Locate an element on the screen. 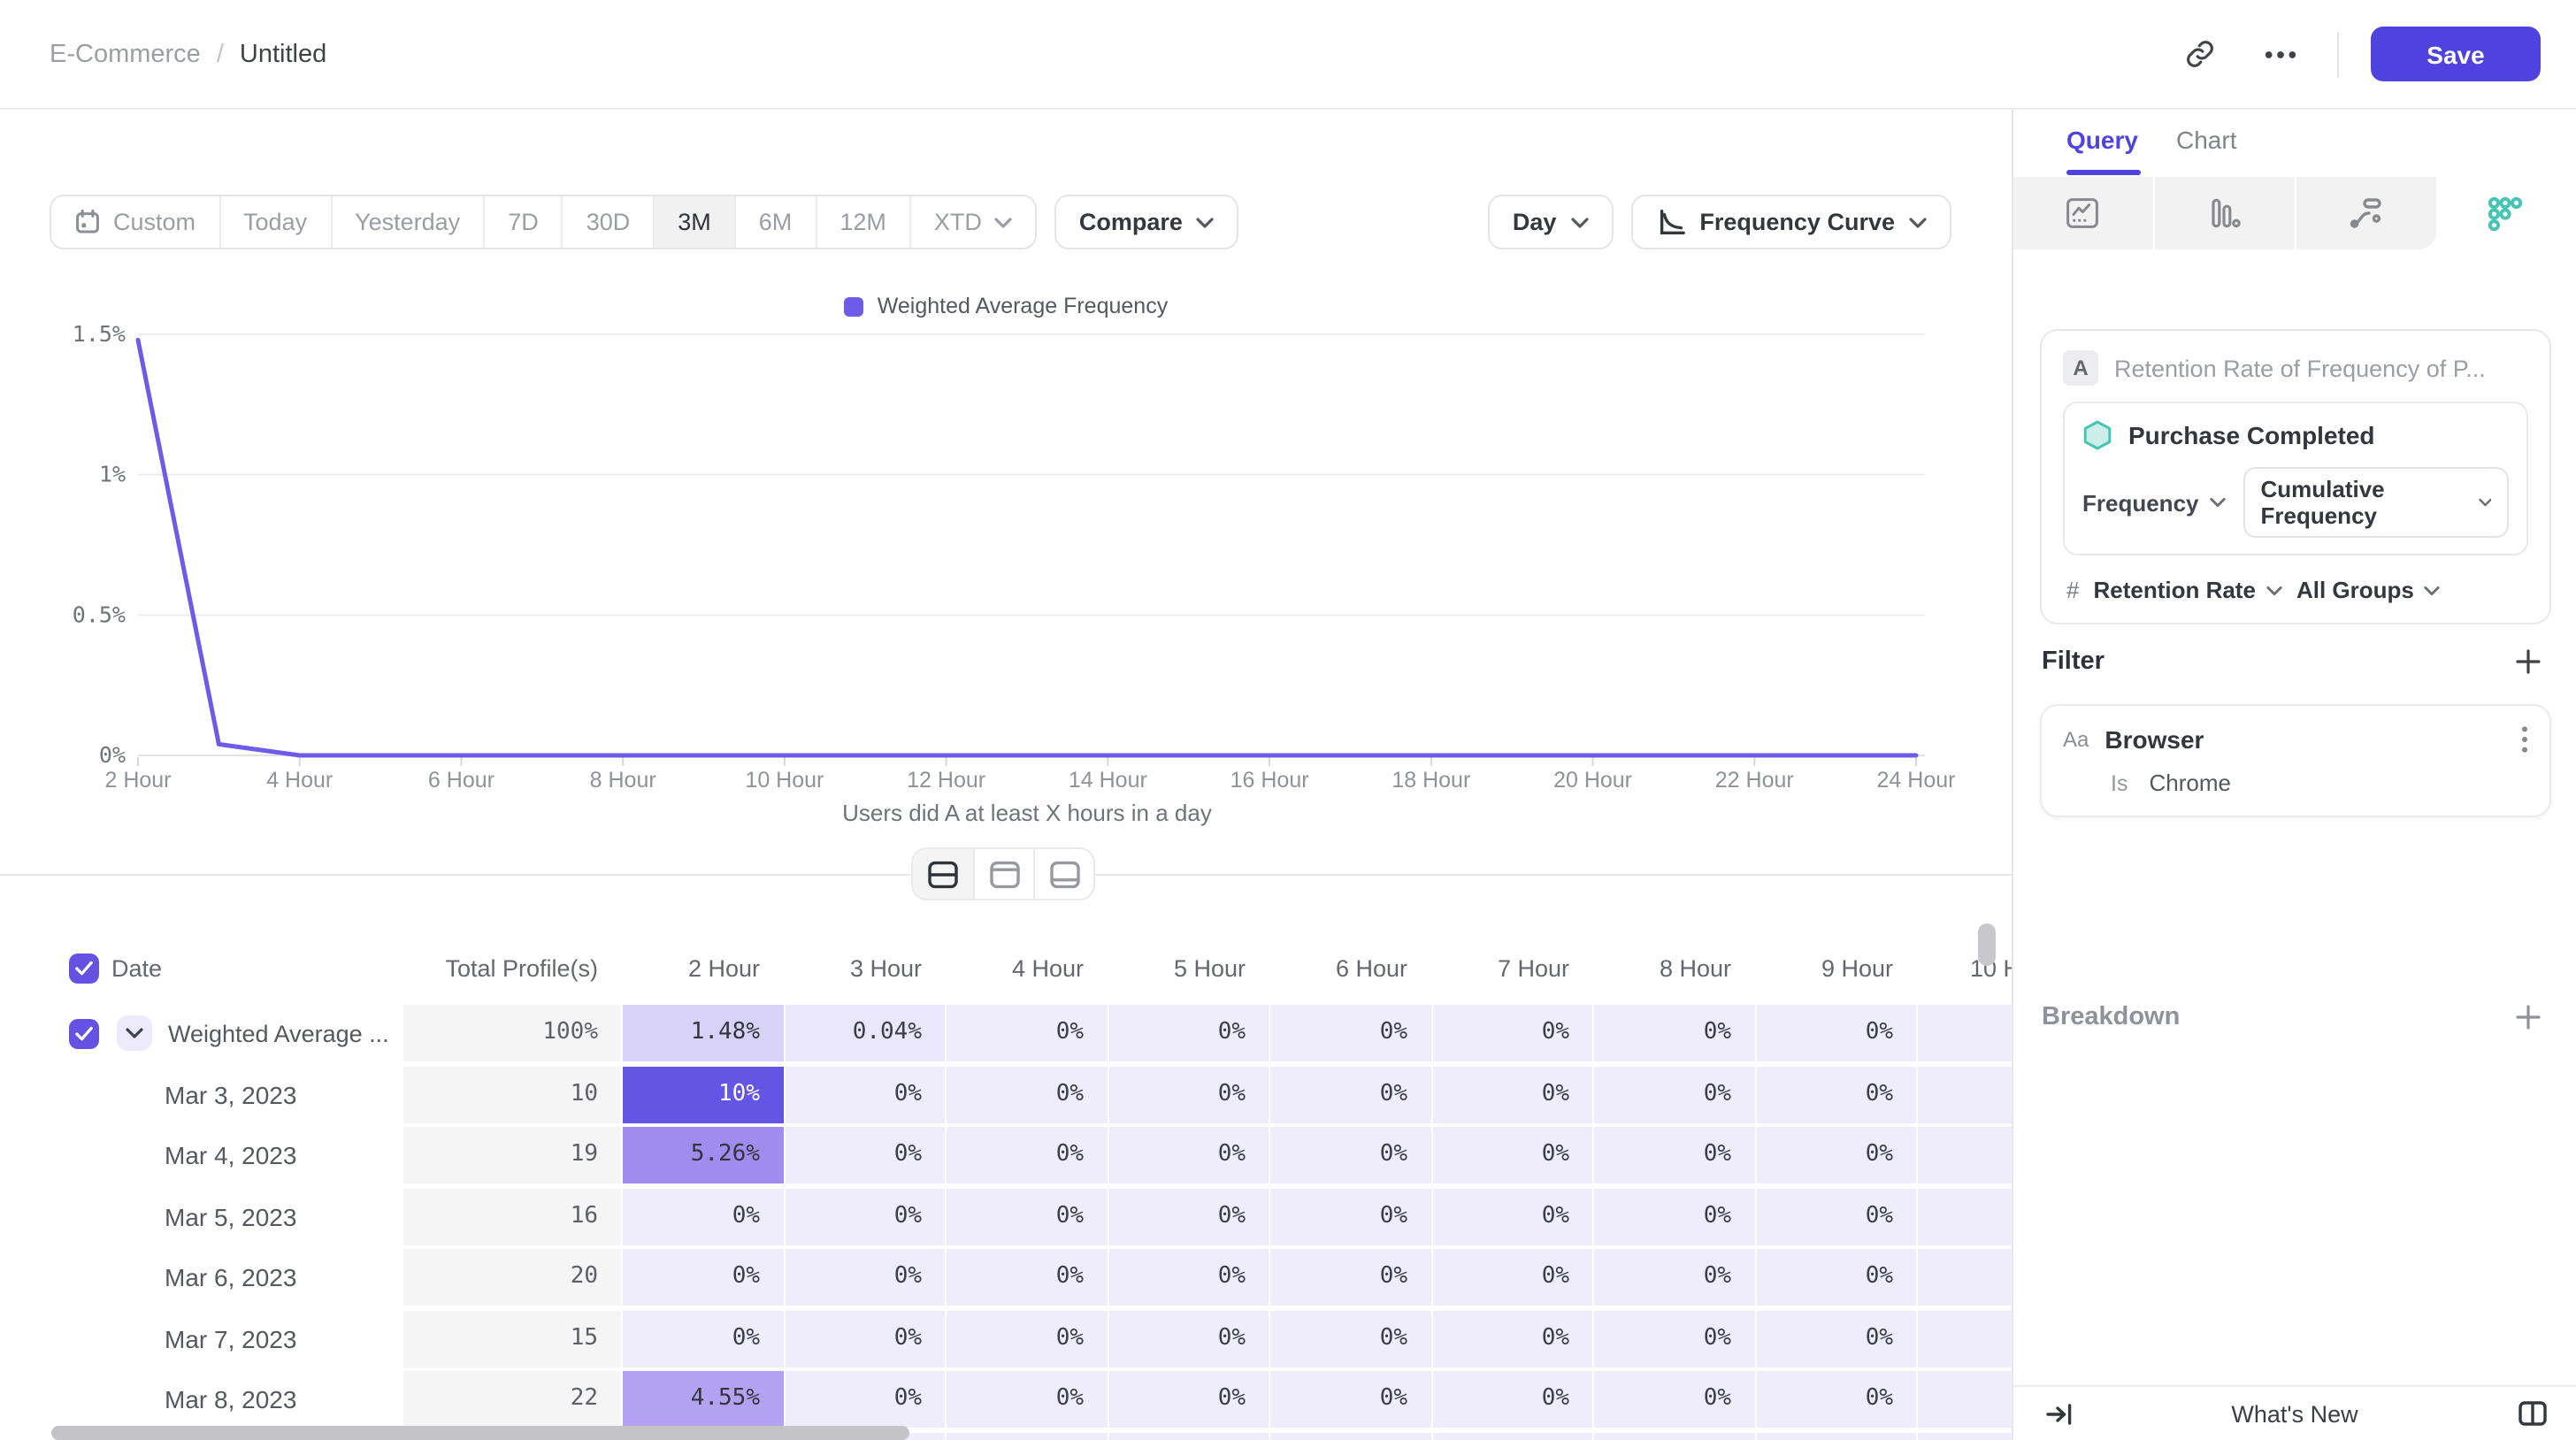 The width and height of the screenshot is (2576, 1440). vertical-scrollbar-thumb is located at coordinates (1987, 944).